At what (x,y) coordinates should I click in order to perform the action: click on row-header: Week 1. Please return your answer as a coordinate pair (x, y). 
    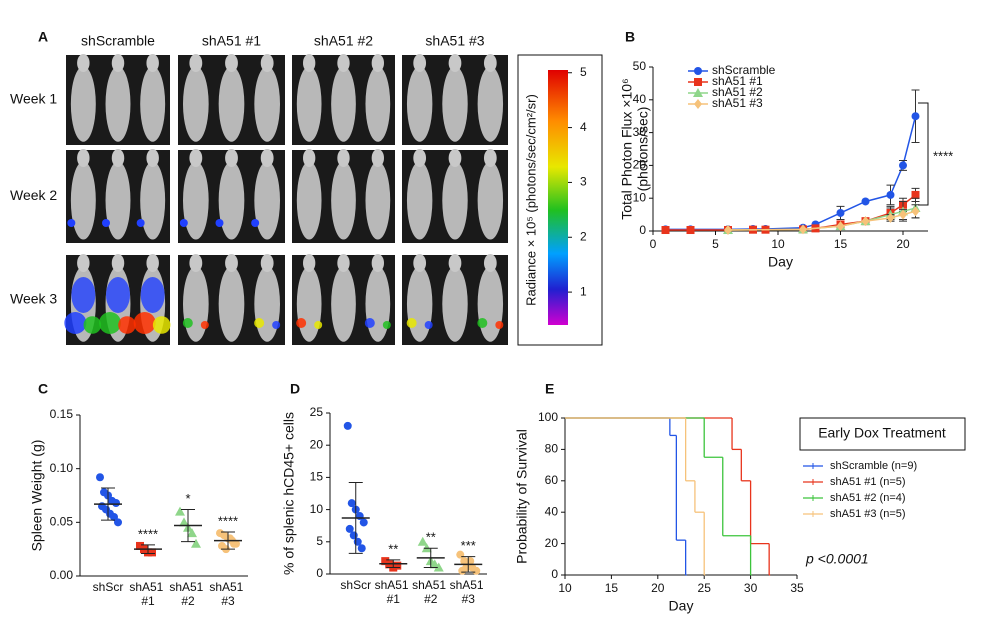
    Looking at the image, I should click on (33, 99).